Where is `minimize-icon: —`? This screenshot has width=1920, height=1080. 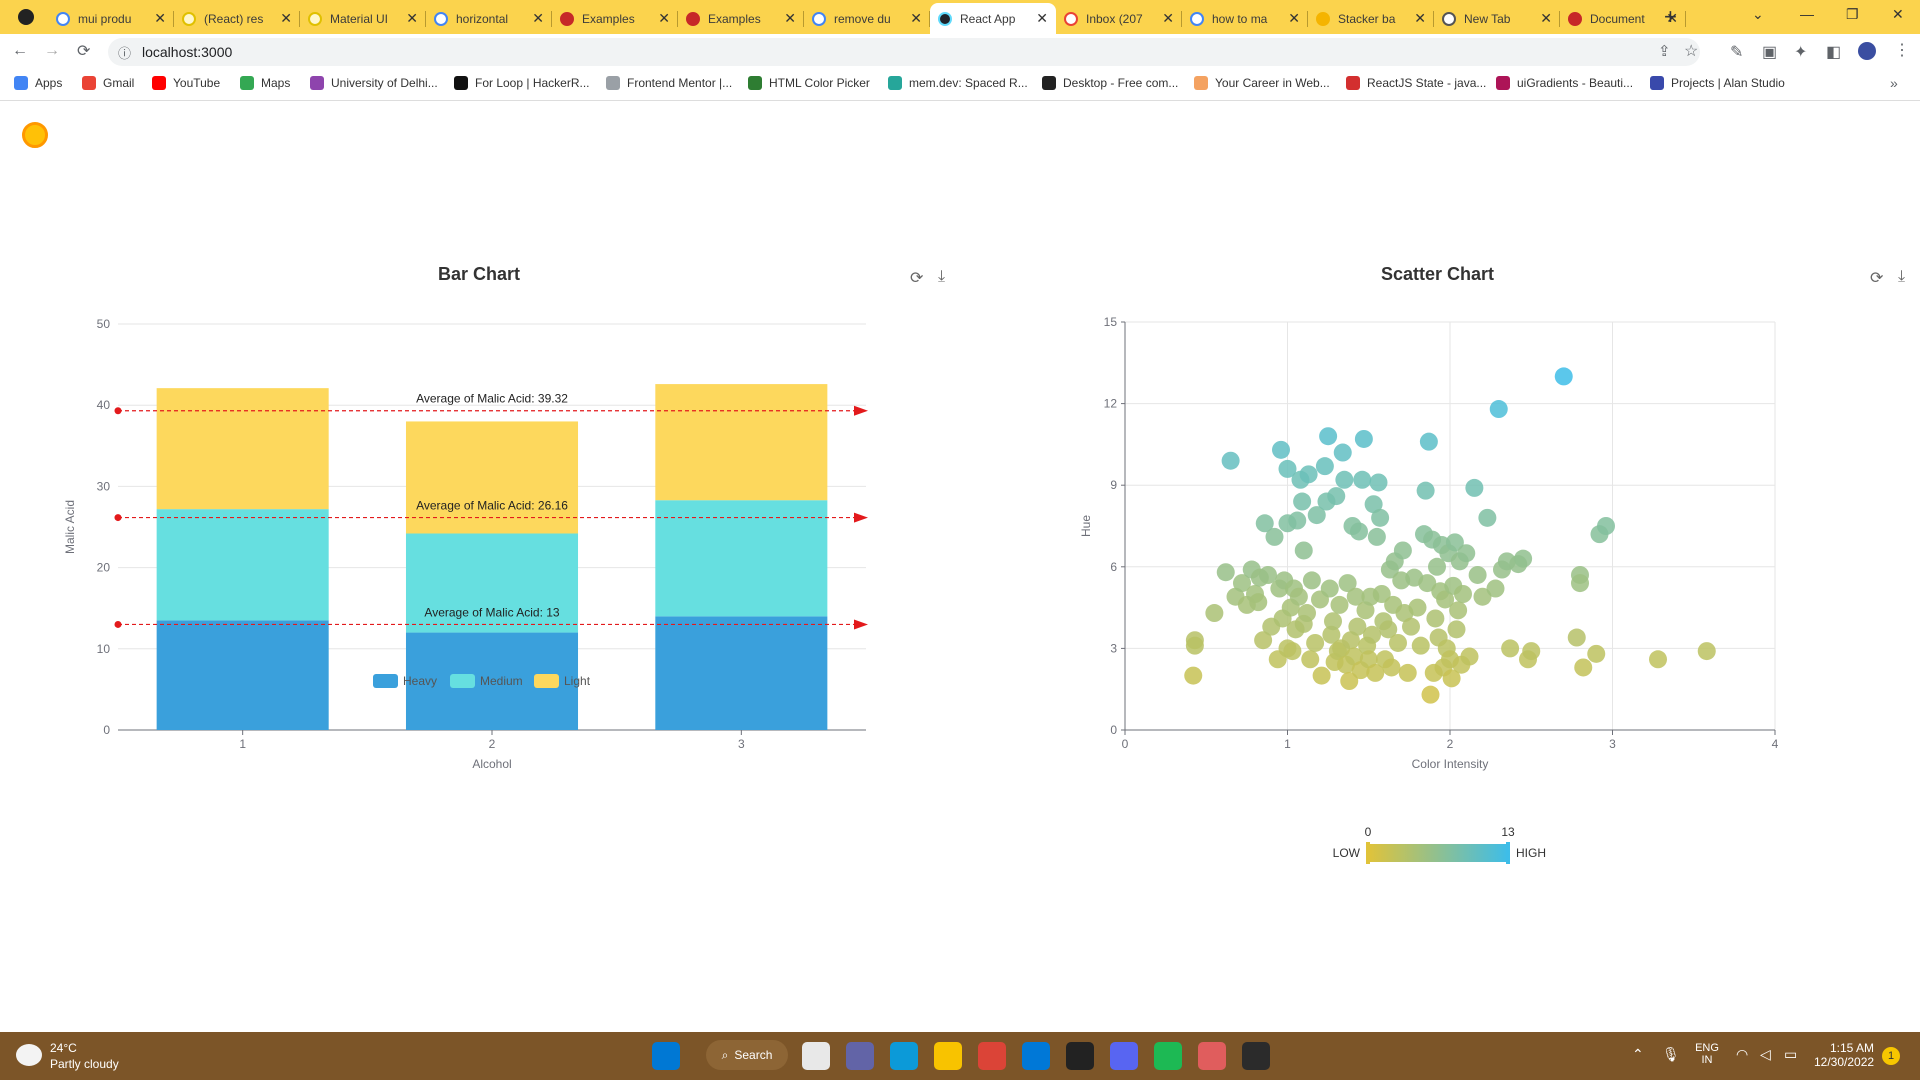 minimize-icon: — is located at coordinates (1807, 14).